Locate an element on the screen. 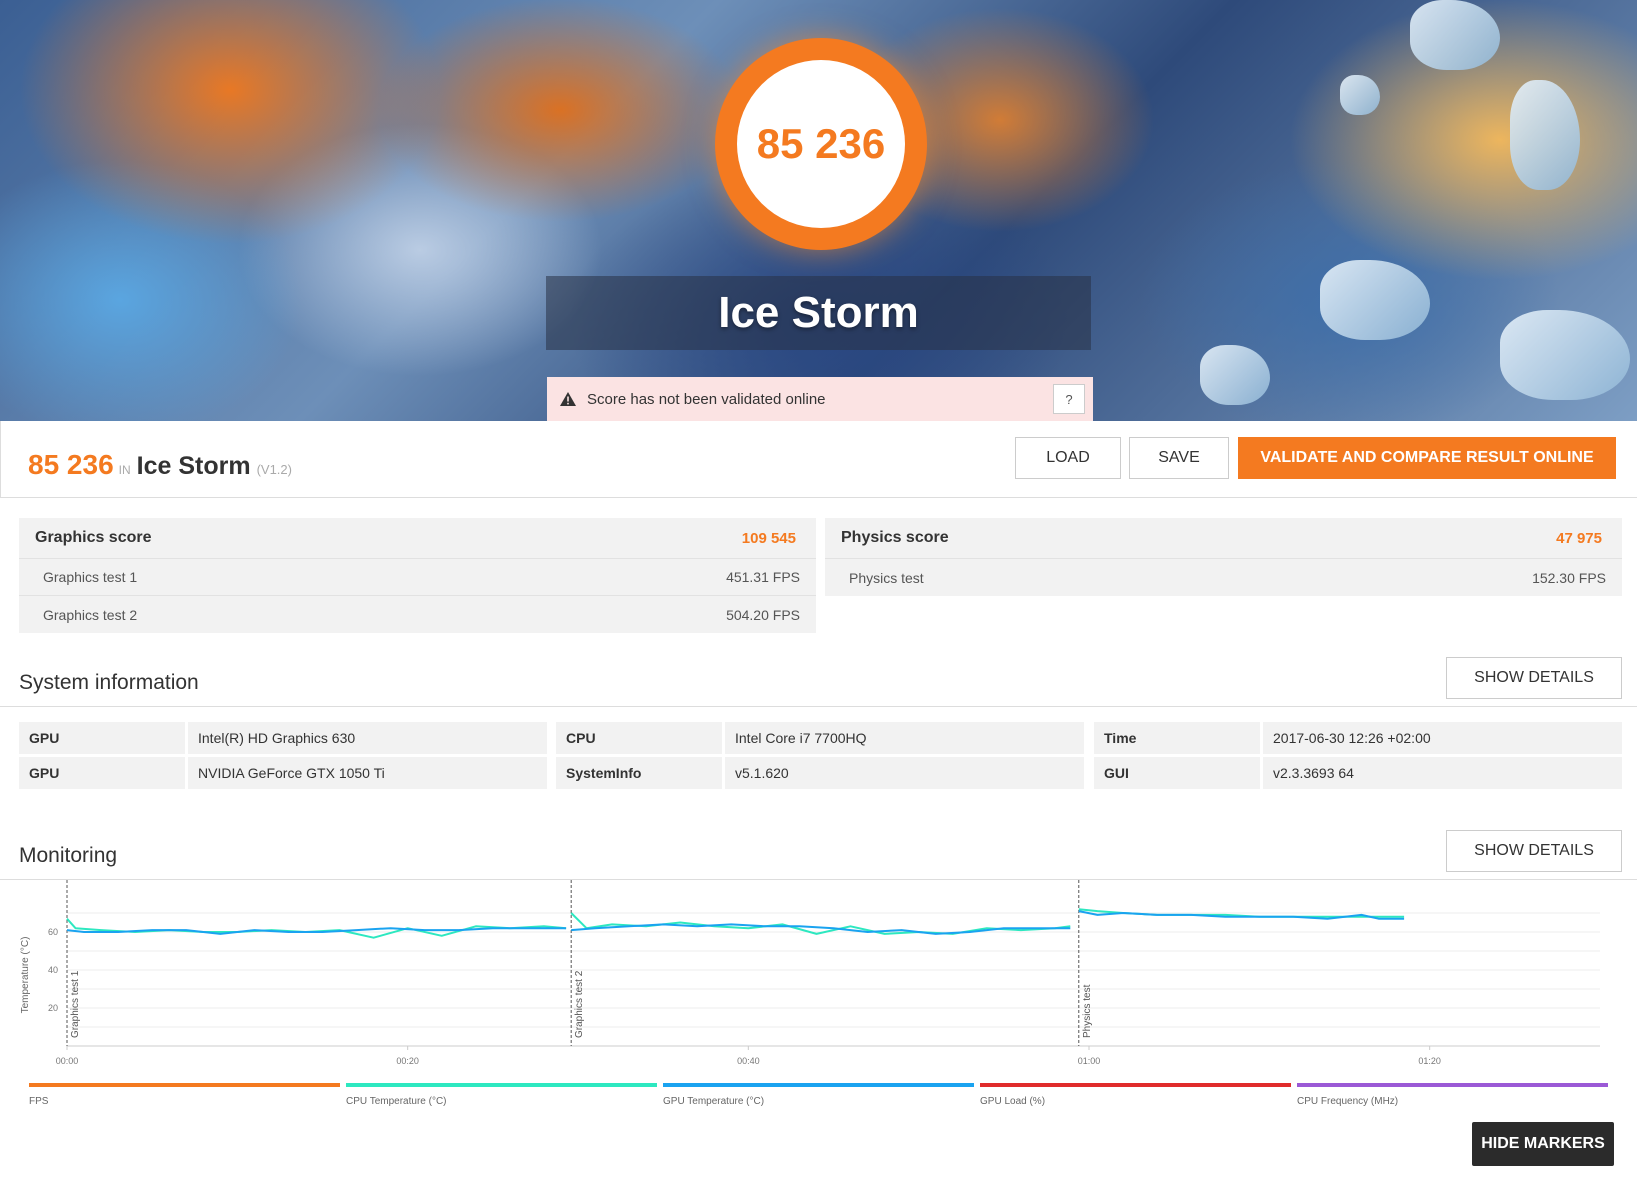  hide-markers-button: HIDE MARKERS is located at coordinates (1543, 1144).